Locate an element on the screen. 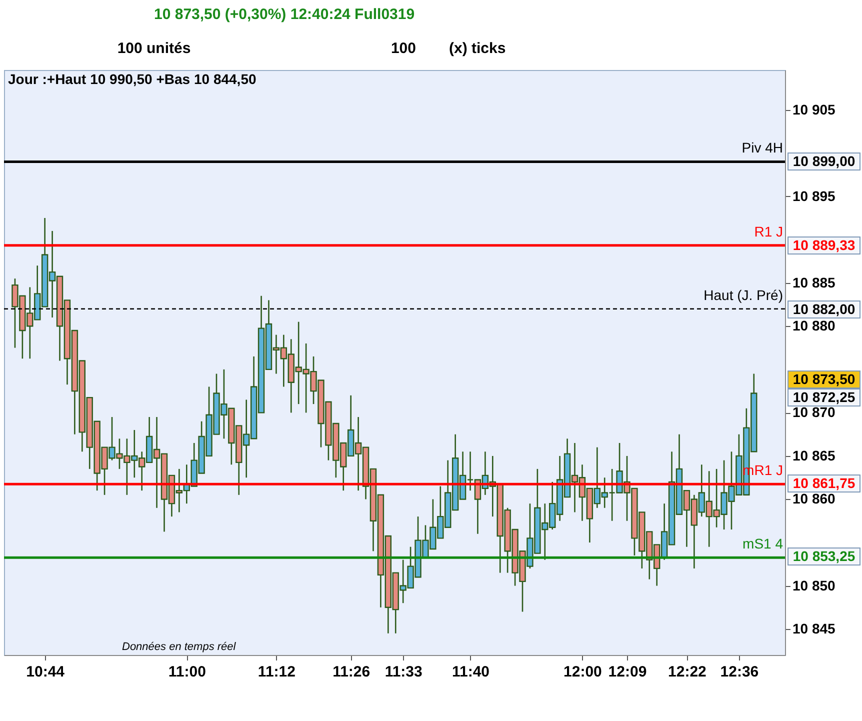 The width and height of the screenshot is (862, 721). x-tick-label: 11:40 is located at coordinates (471, 672).